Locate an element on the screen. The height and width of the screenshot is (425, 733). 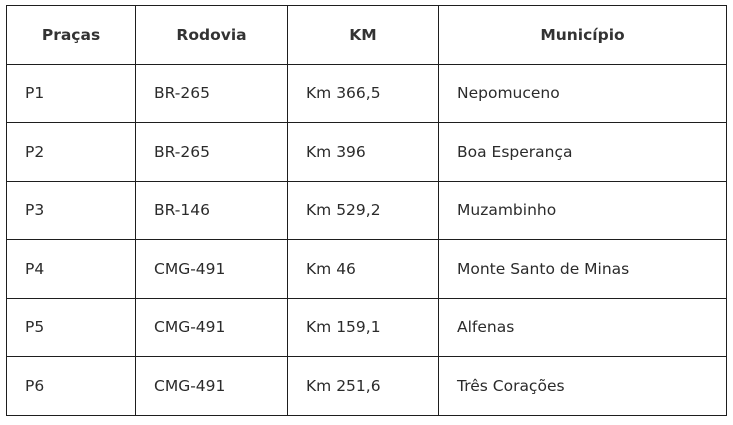
table-row: P6 CMG-491 Km 251,6 Três Corações is located at coordinates (366, 386).